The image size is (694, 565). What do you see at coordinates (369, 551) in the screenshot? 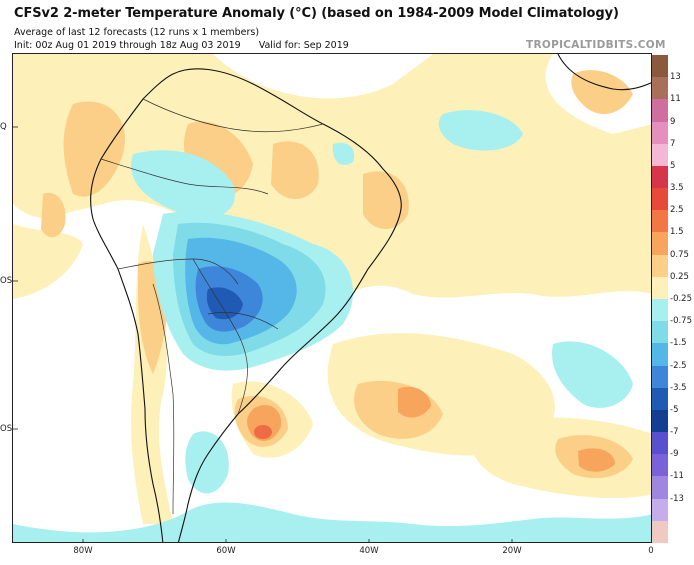
I see `lon-label-40w: 40W` at bounding box center [369, 551].